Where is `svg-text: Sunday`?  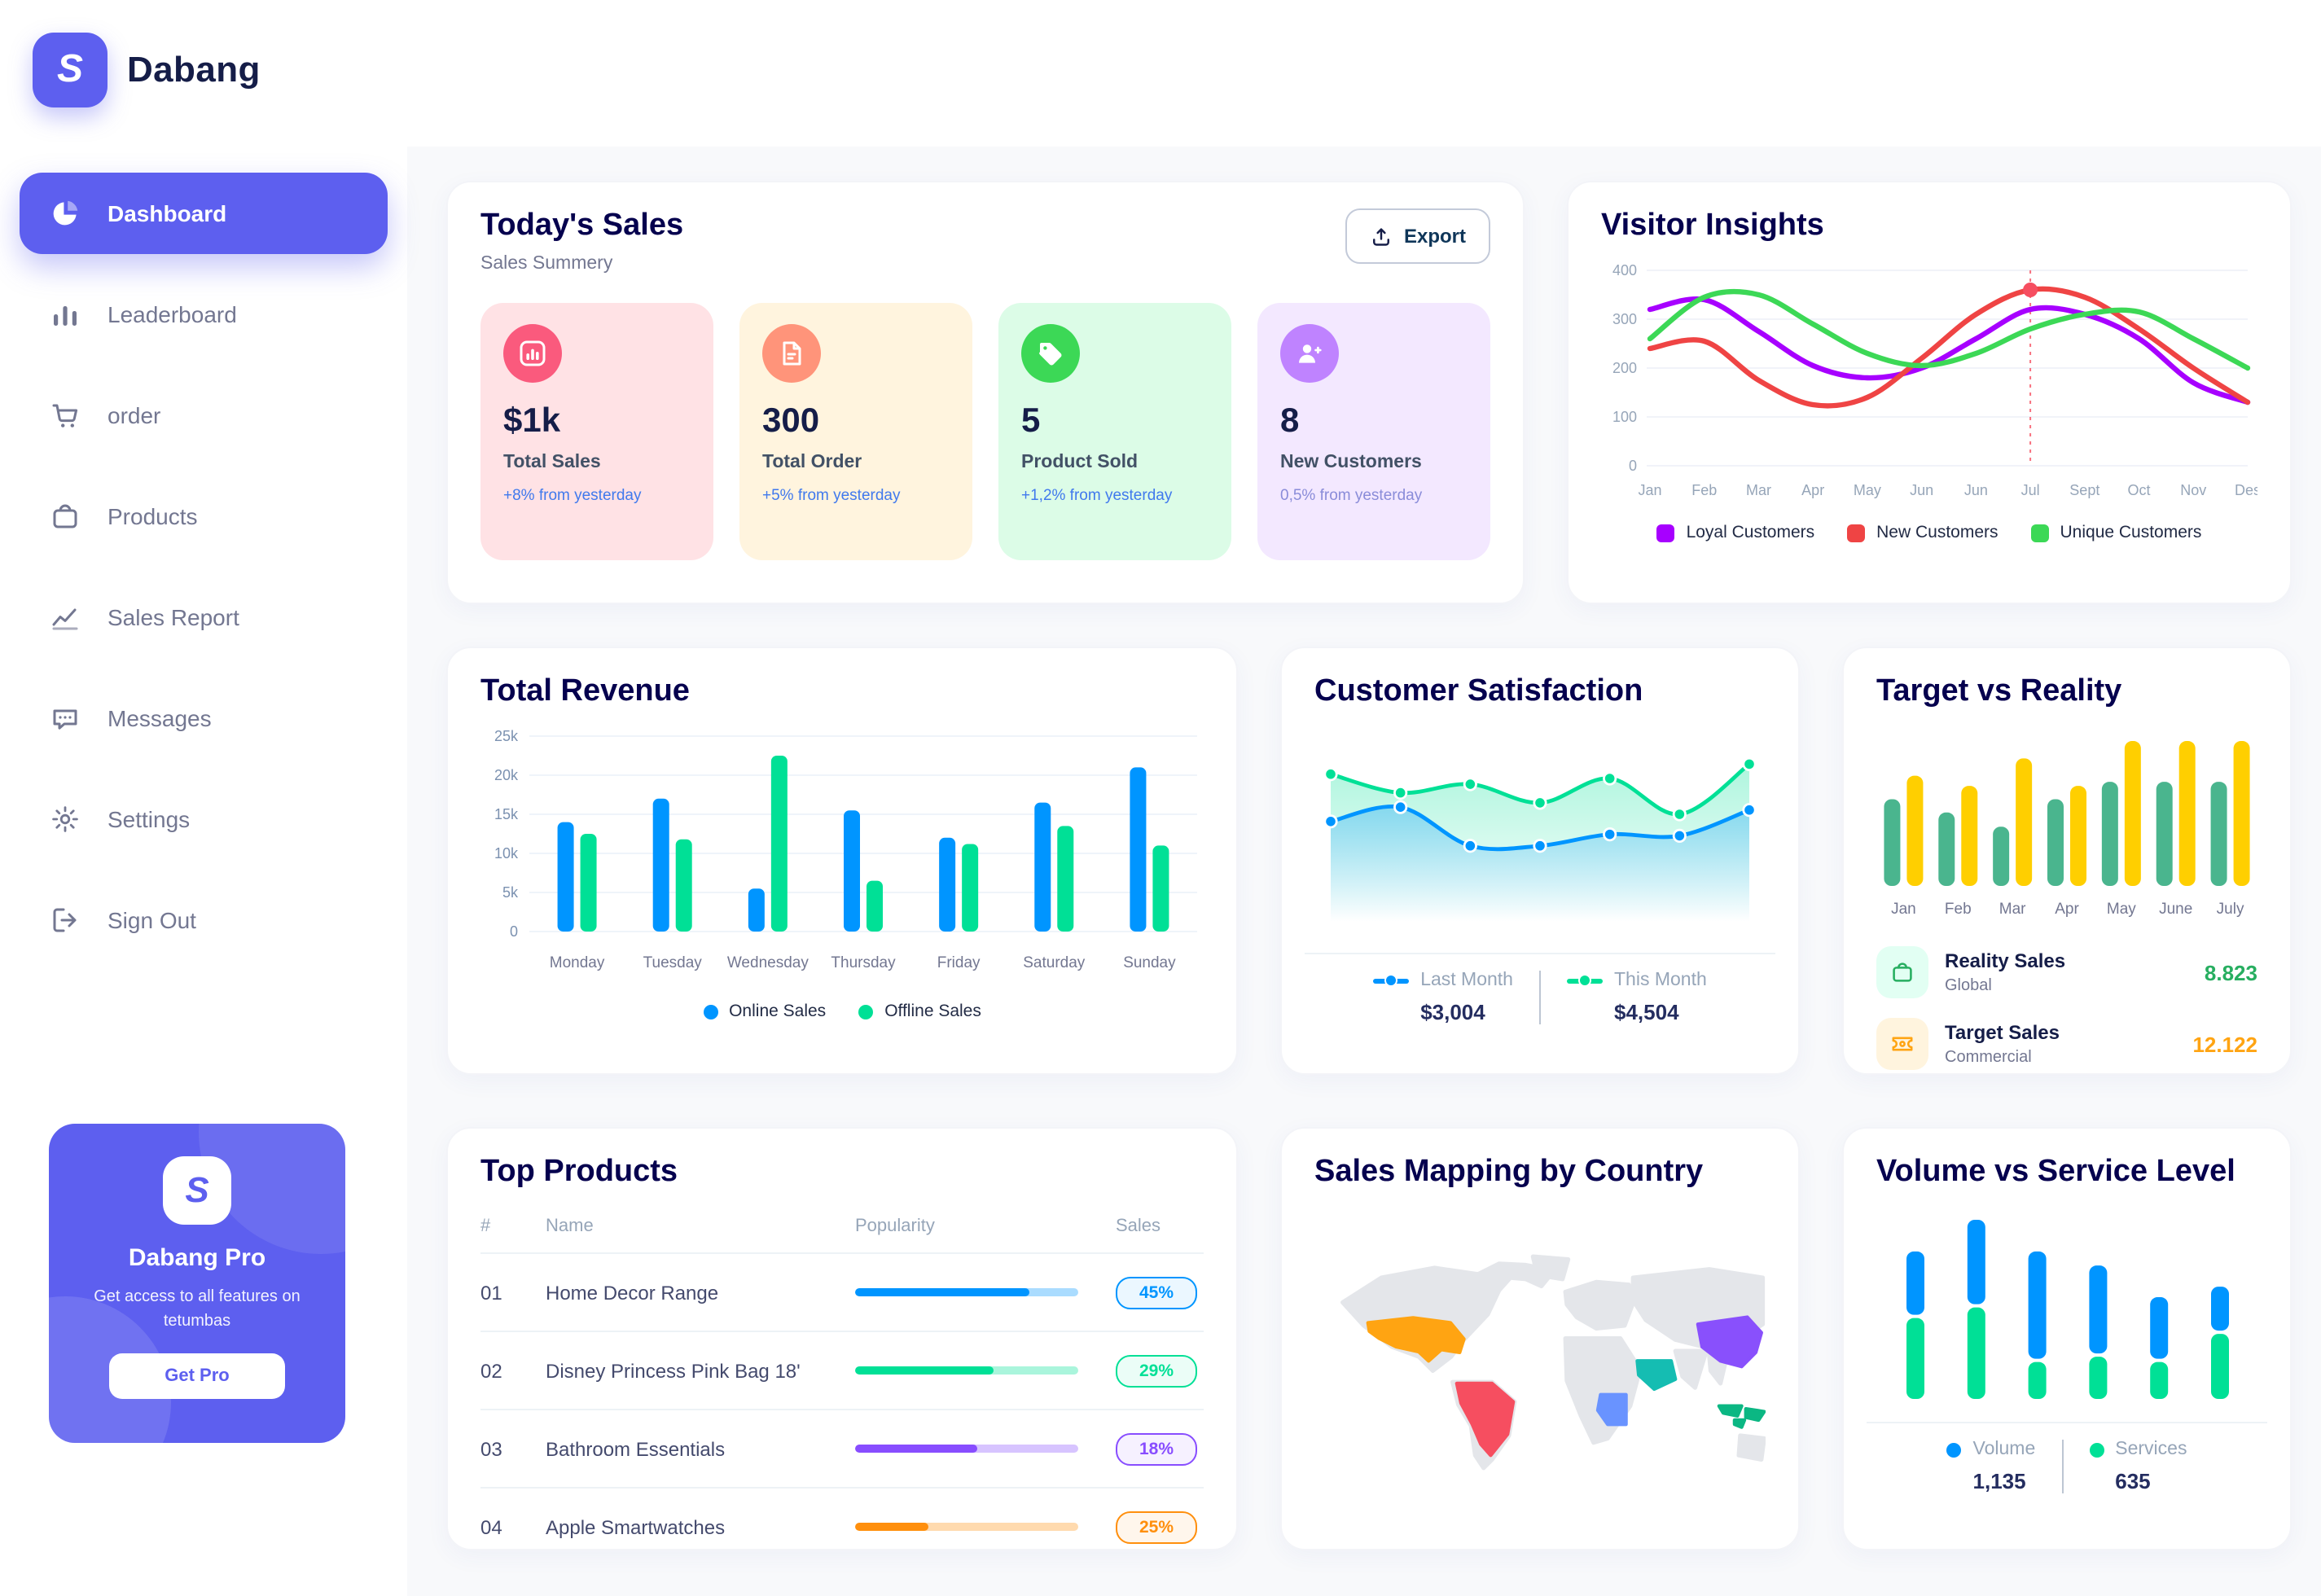 svg-text: Sunday is located at coordinates (1149, 962).